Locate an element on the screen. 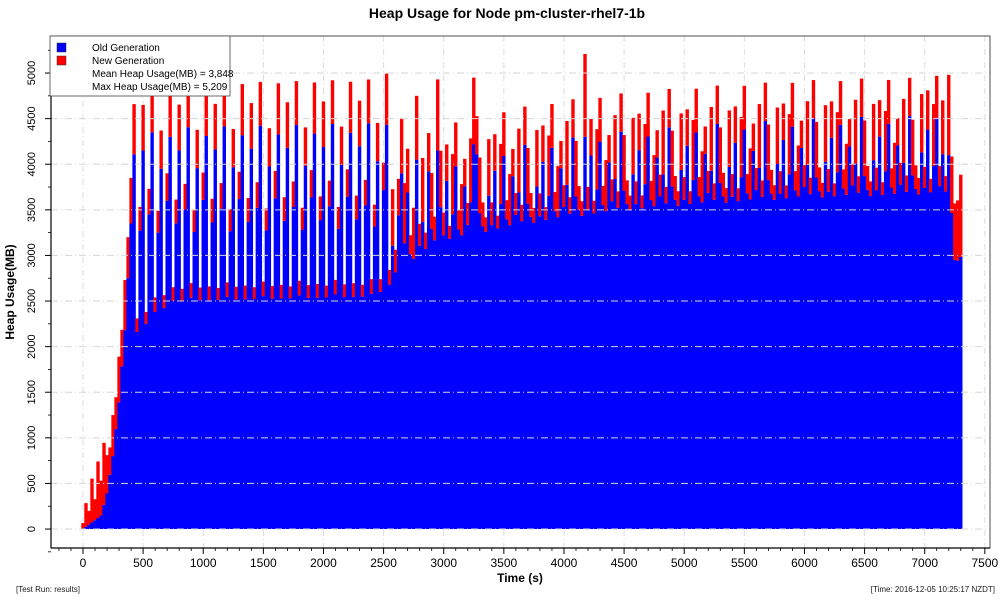 The image size is (1000, 600). footer-timestamp: [Time: 2016-12-05 10:25:17 NZDT] is located at coordinates (933, 589).